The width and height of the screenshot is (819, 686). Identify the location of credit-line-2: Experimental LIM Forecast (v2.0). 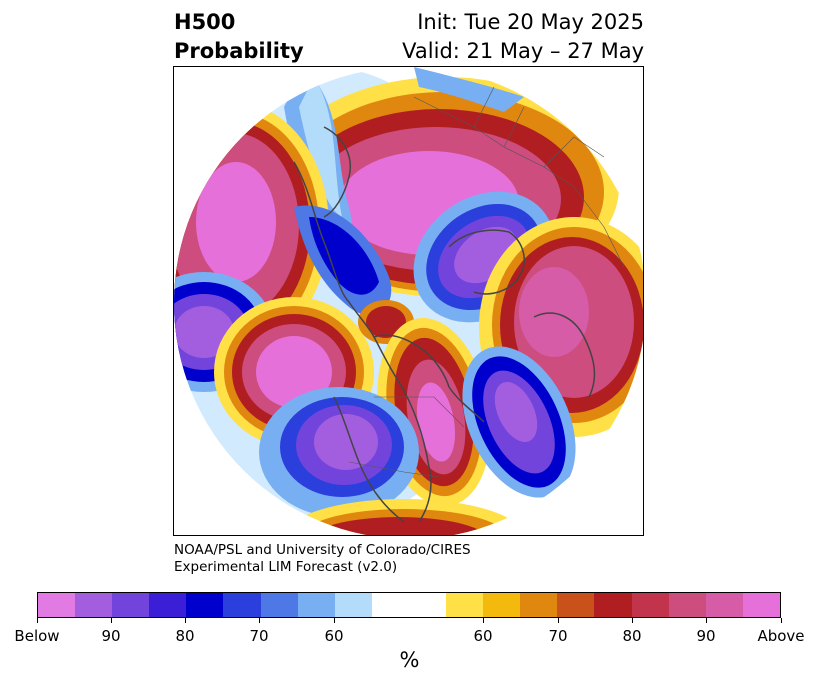
(286, 567).